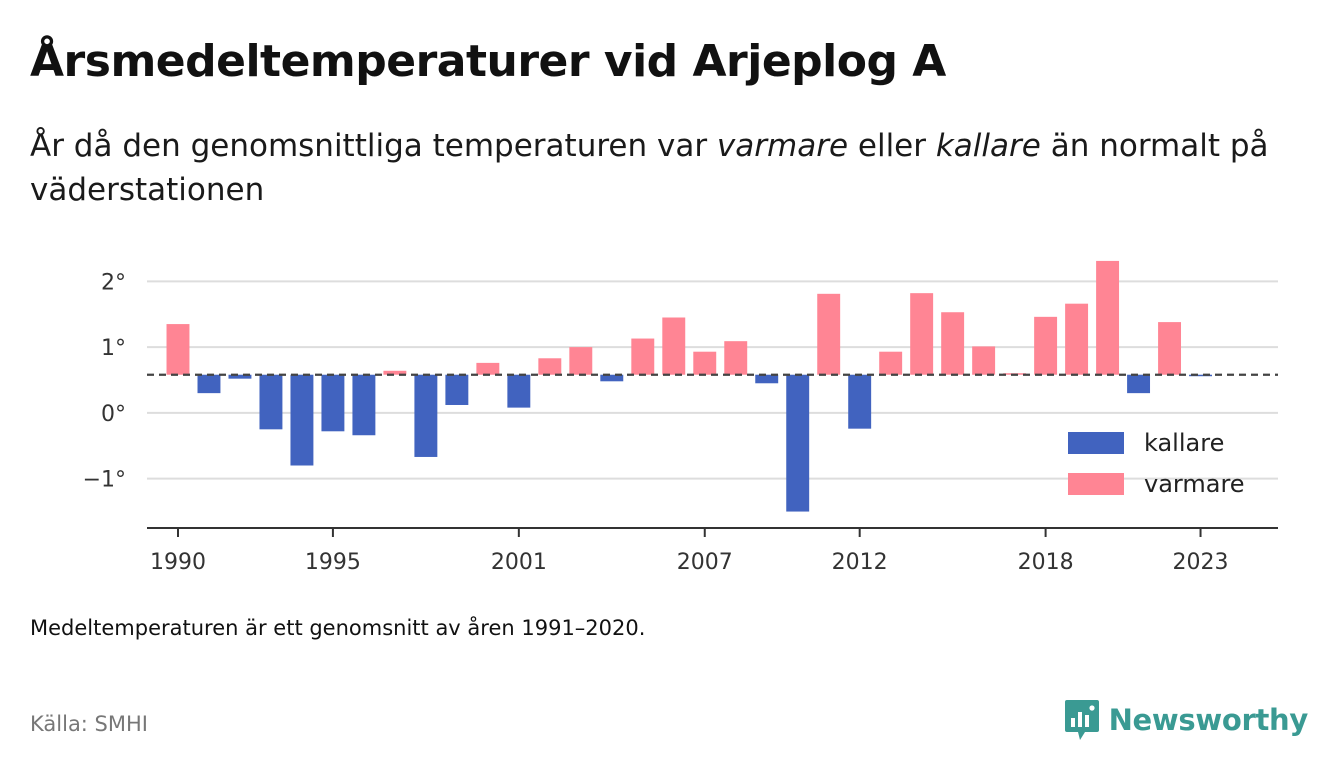 The width and height of the screenshot is (1340, 771). I want to click on x-tick-label: 2012, so click(860, 562).